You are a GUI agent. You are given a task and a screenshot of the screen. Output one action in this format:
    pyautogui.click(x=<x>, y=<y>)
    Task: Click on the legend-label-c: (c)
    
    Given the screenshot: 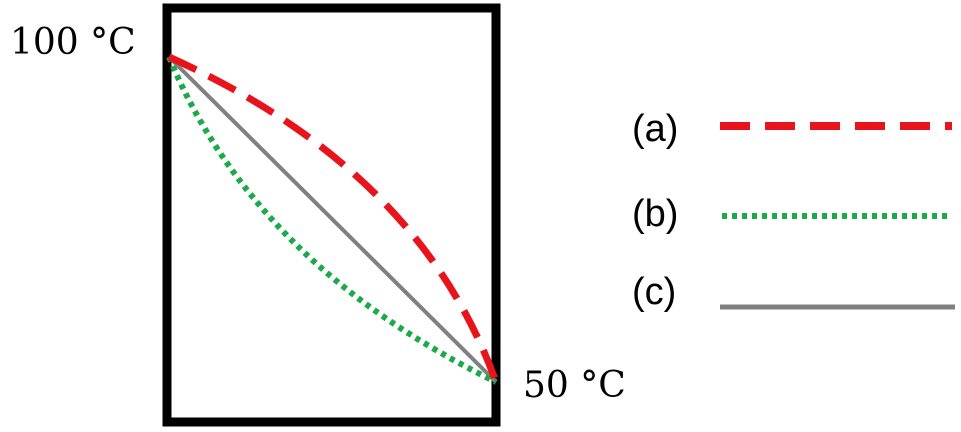 What is the action you would take?
    pyautogui.click(x=654, y=292)
    